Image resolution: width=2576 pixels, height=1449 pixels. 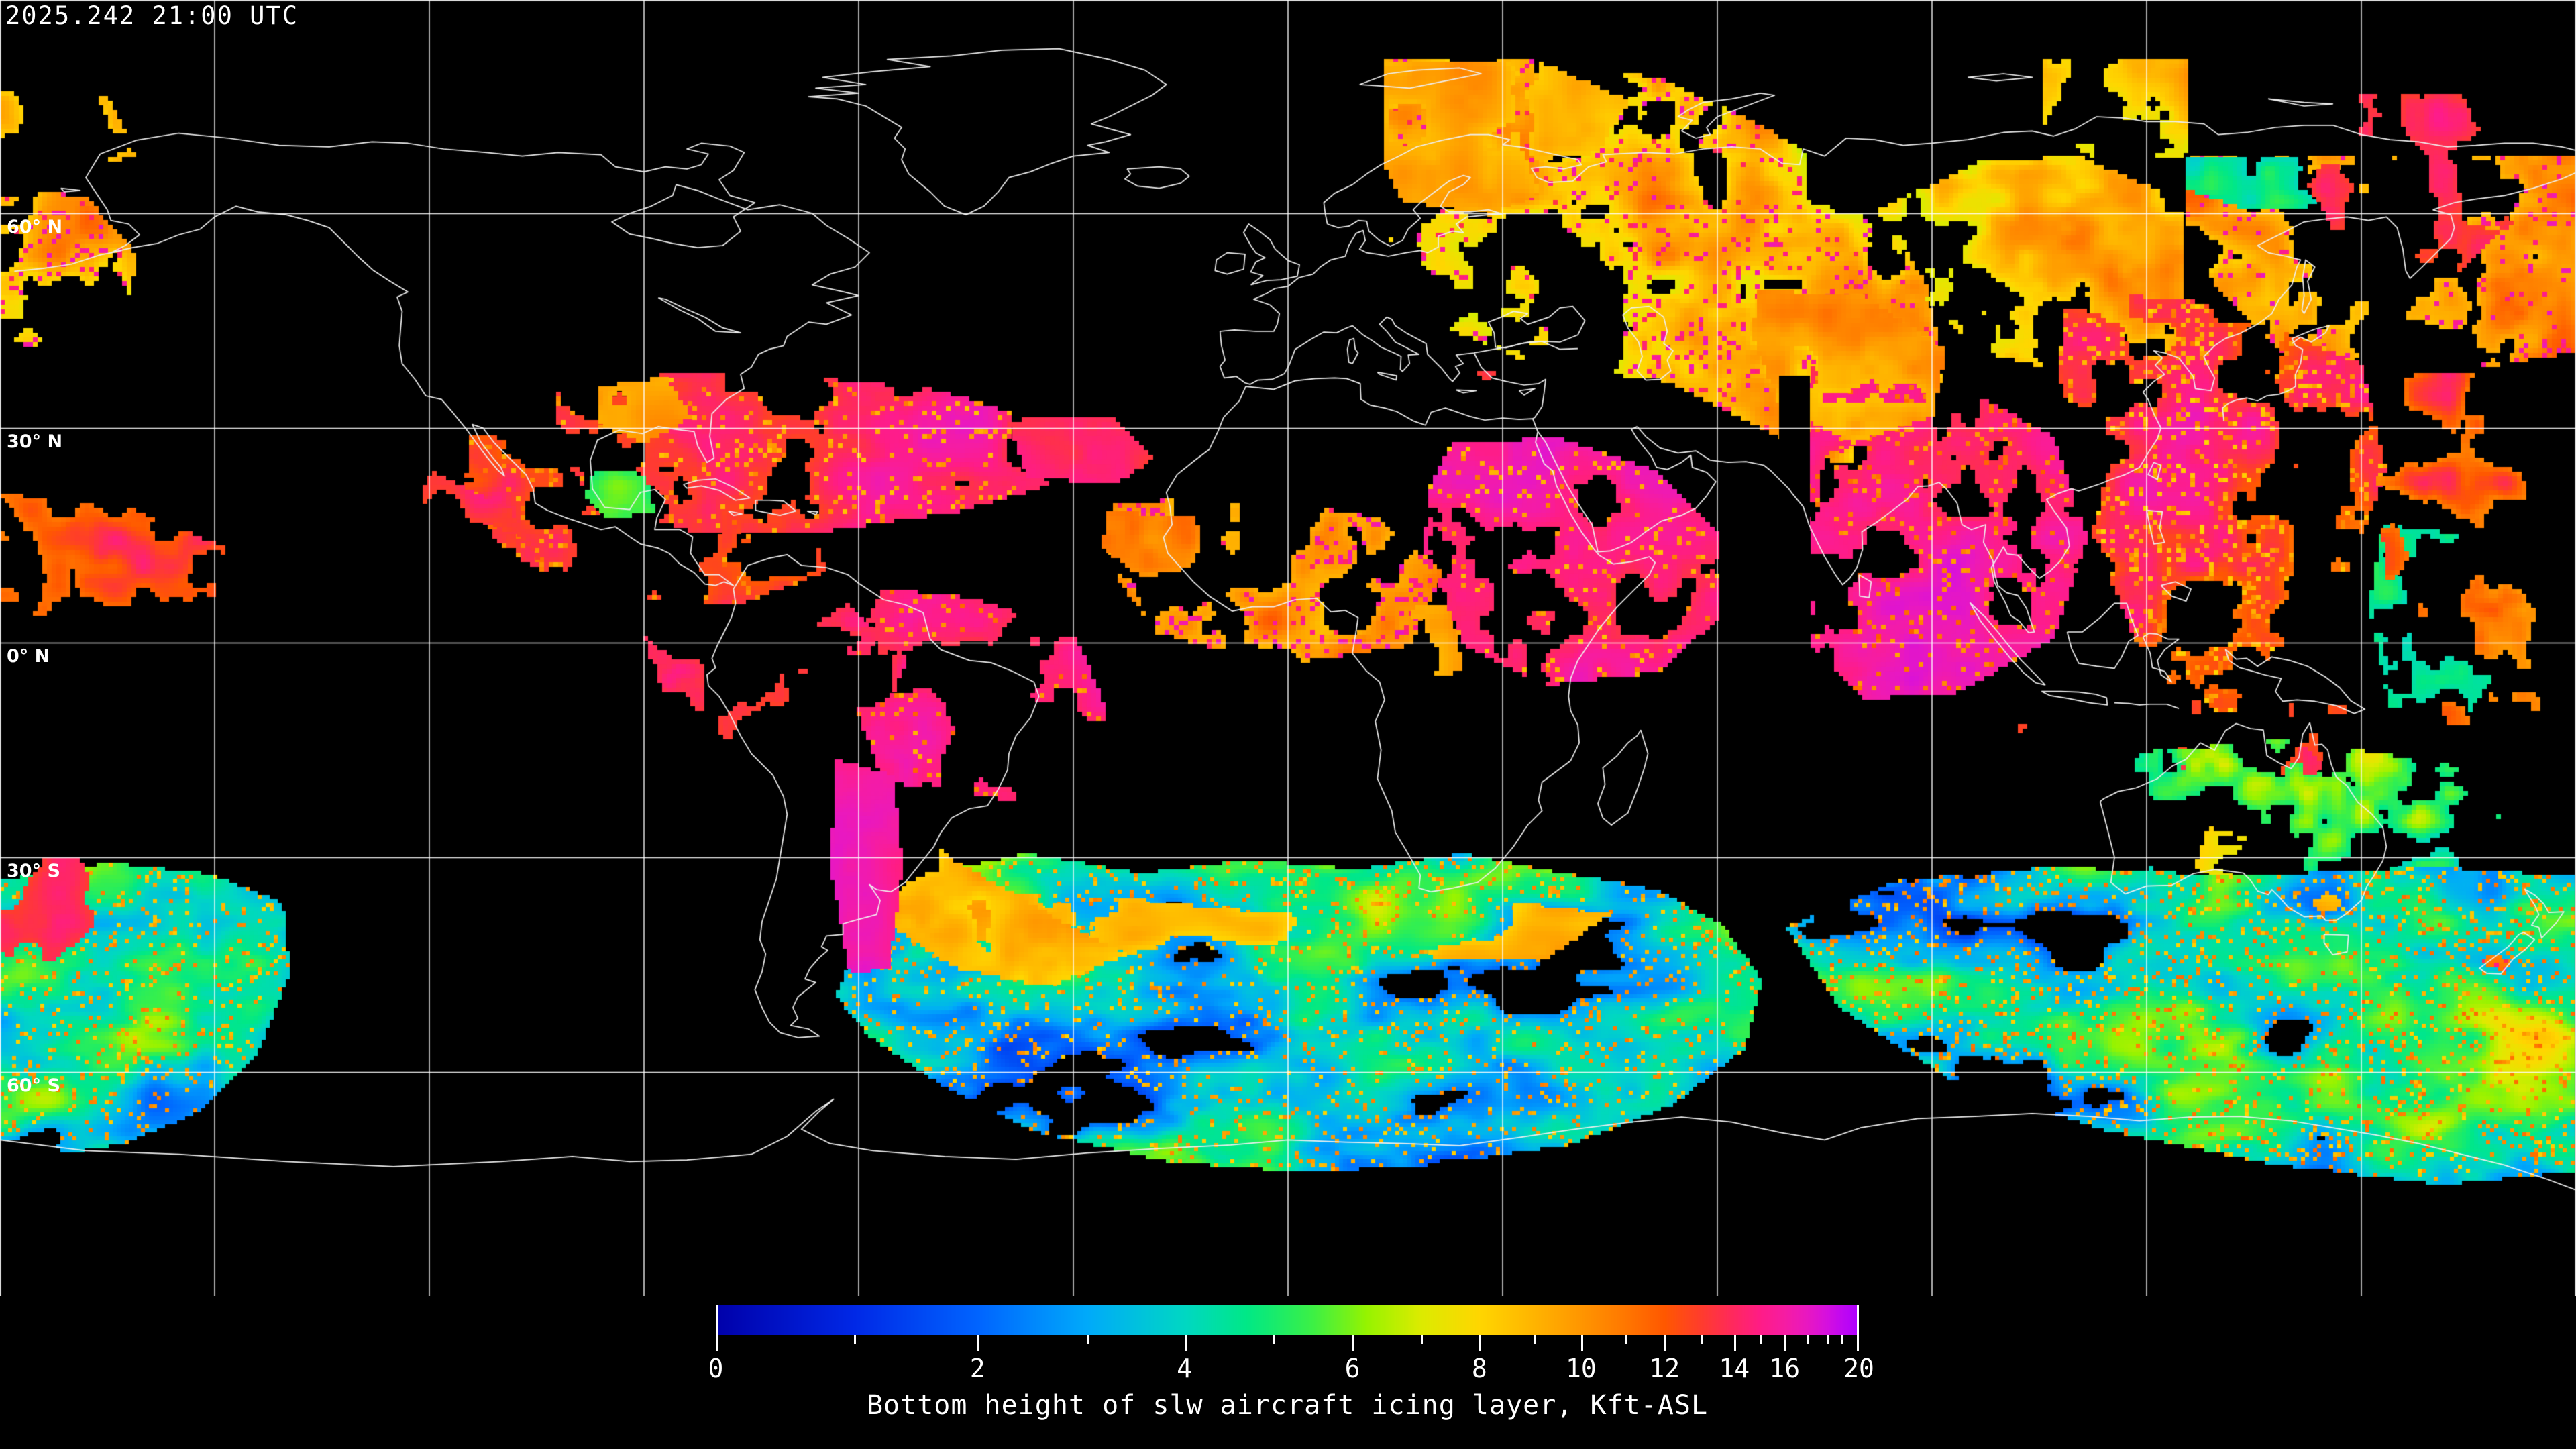 What do you see at coordinates (33, 871) in the screenshot?
I see `lat-label-30S: 30° S` at bounding box center [33, 871].